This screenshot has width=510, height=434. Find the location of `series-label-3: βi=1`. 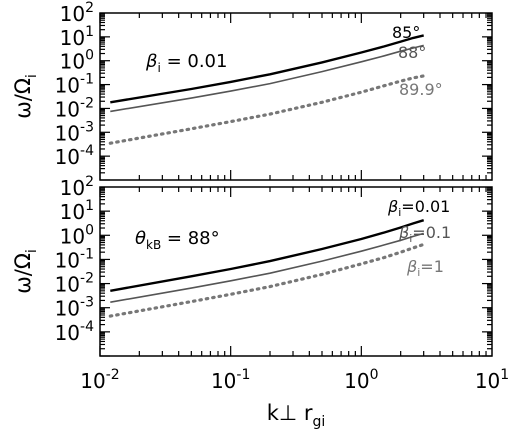

series-label-3: βi=1 is located at coordinates (425, 268).